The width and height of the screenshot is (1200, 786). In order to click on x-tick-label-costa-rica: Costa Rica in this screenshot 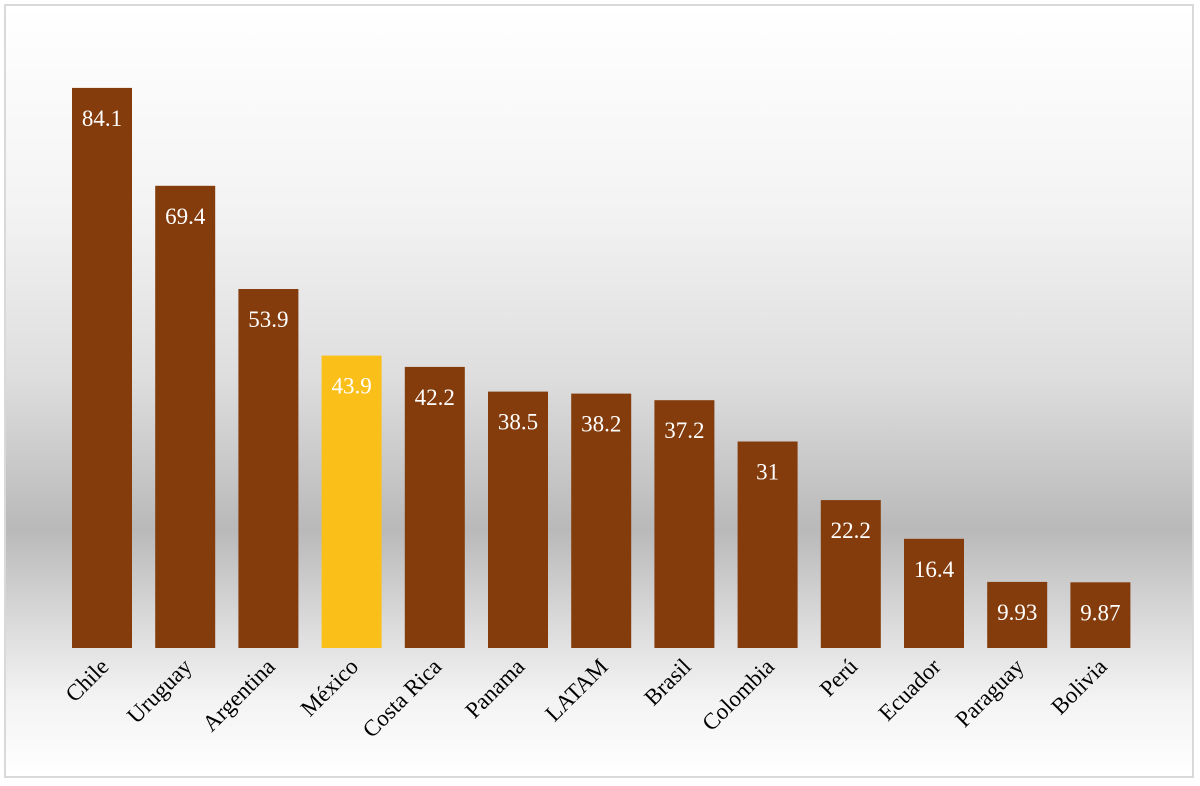, I will do `click(402, 698)`.